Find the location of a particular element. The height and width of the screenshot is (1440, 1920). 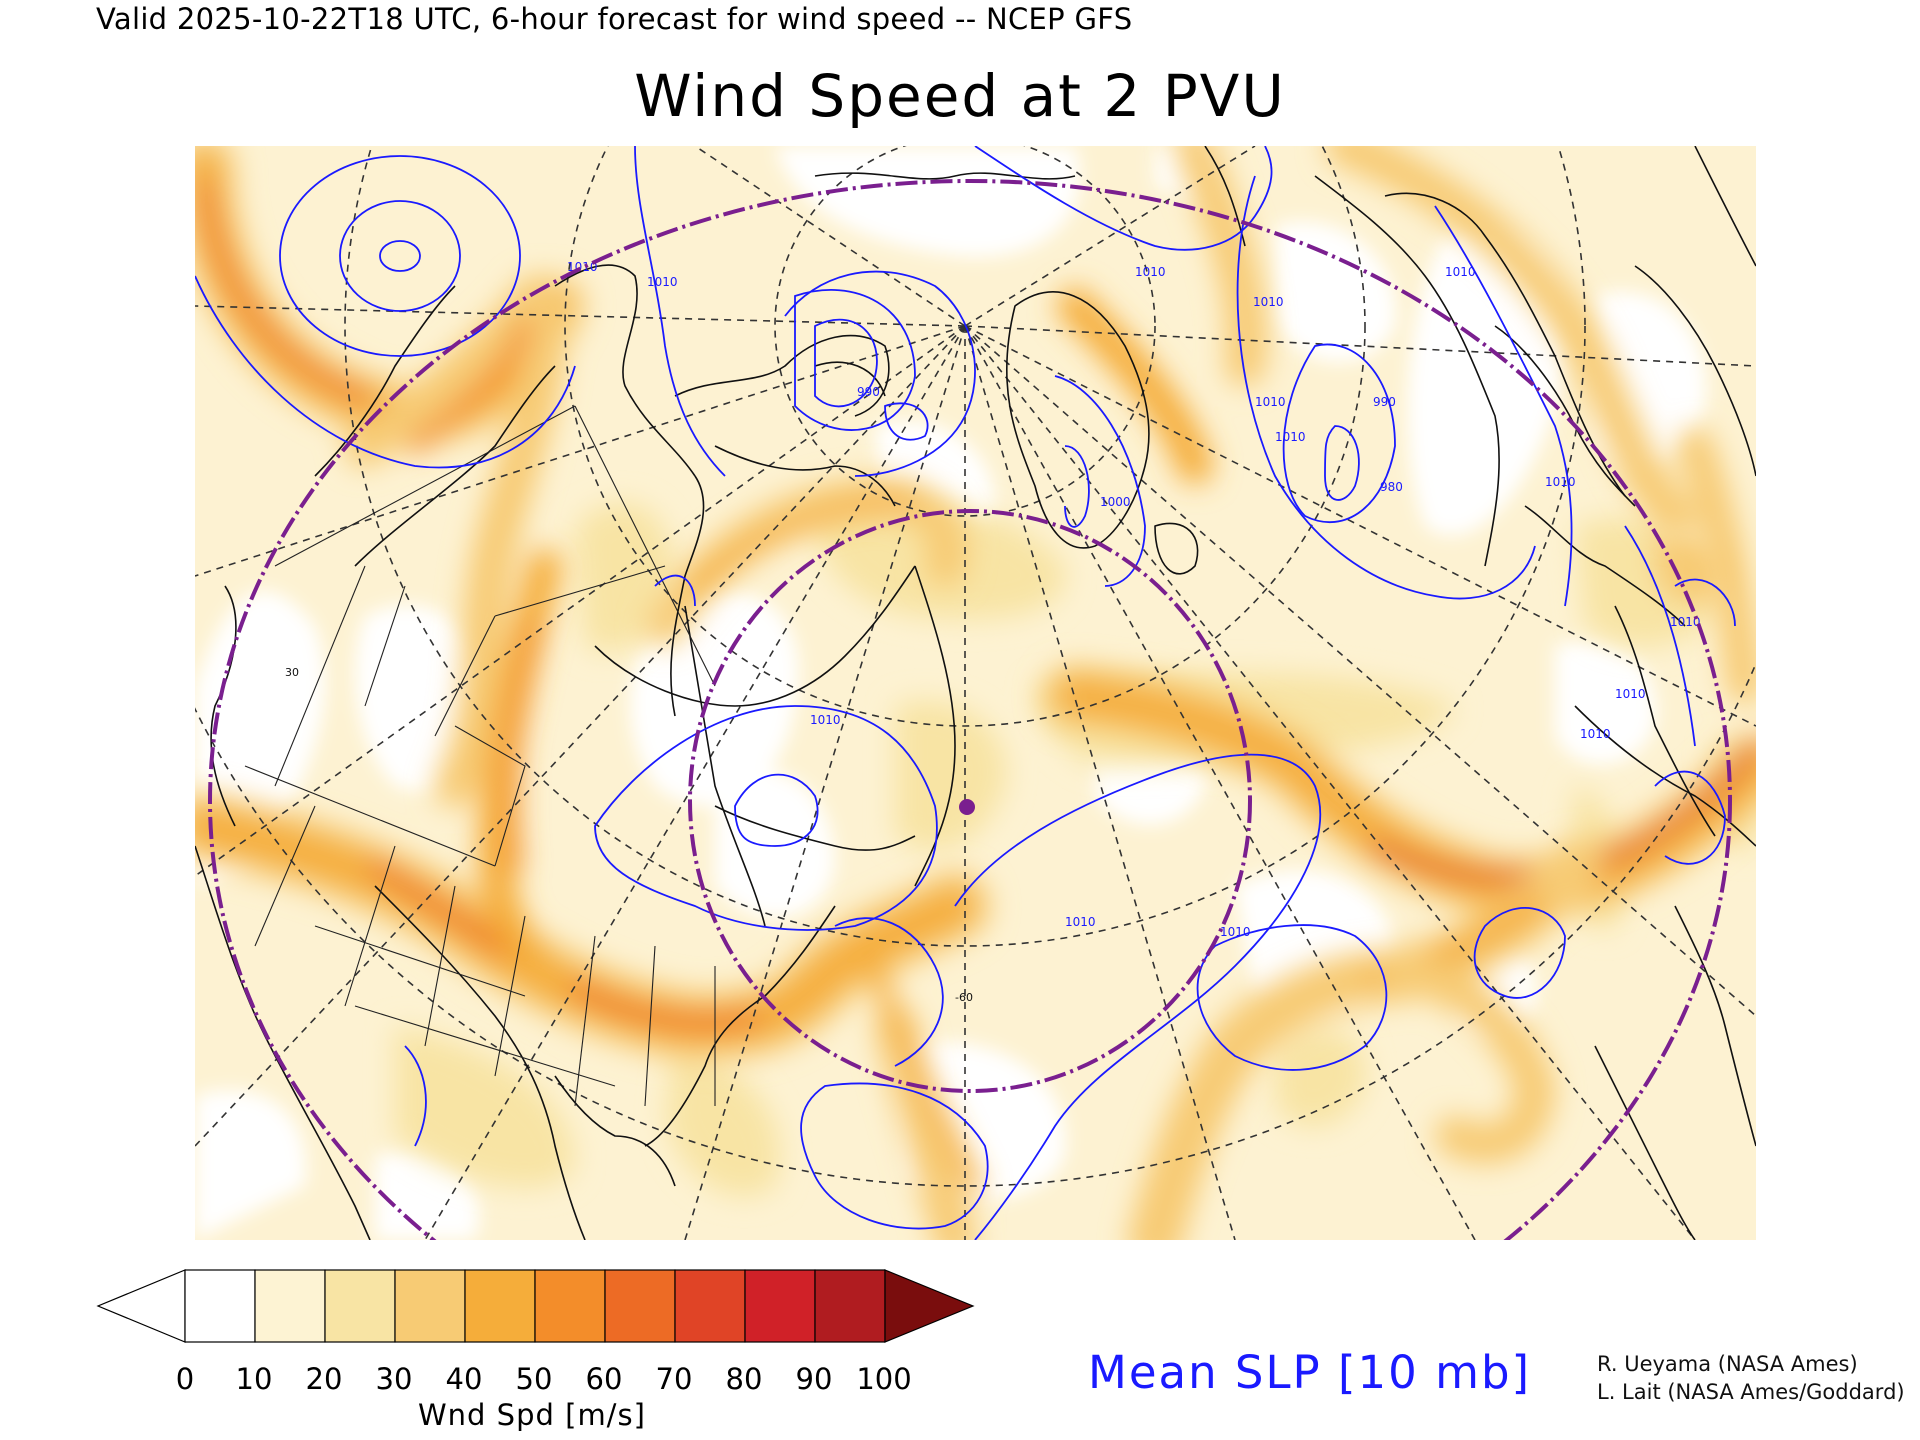

colorbar-tick: 80 is located at coordinates (744, 1379).